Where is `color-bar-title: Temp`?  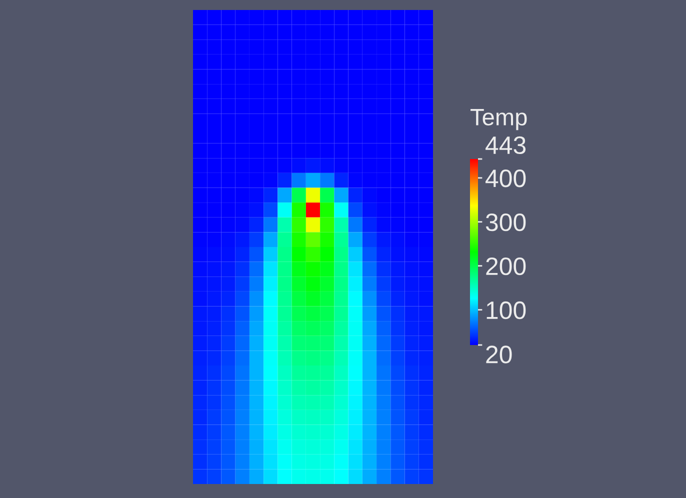 color-bar-title: Temp is located at coordinates (498, 119).